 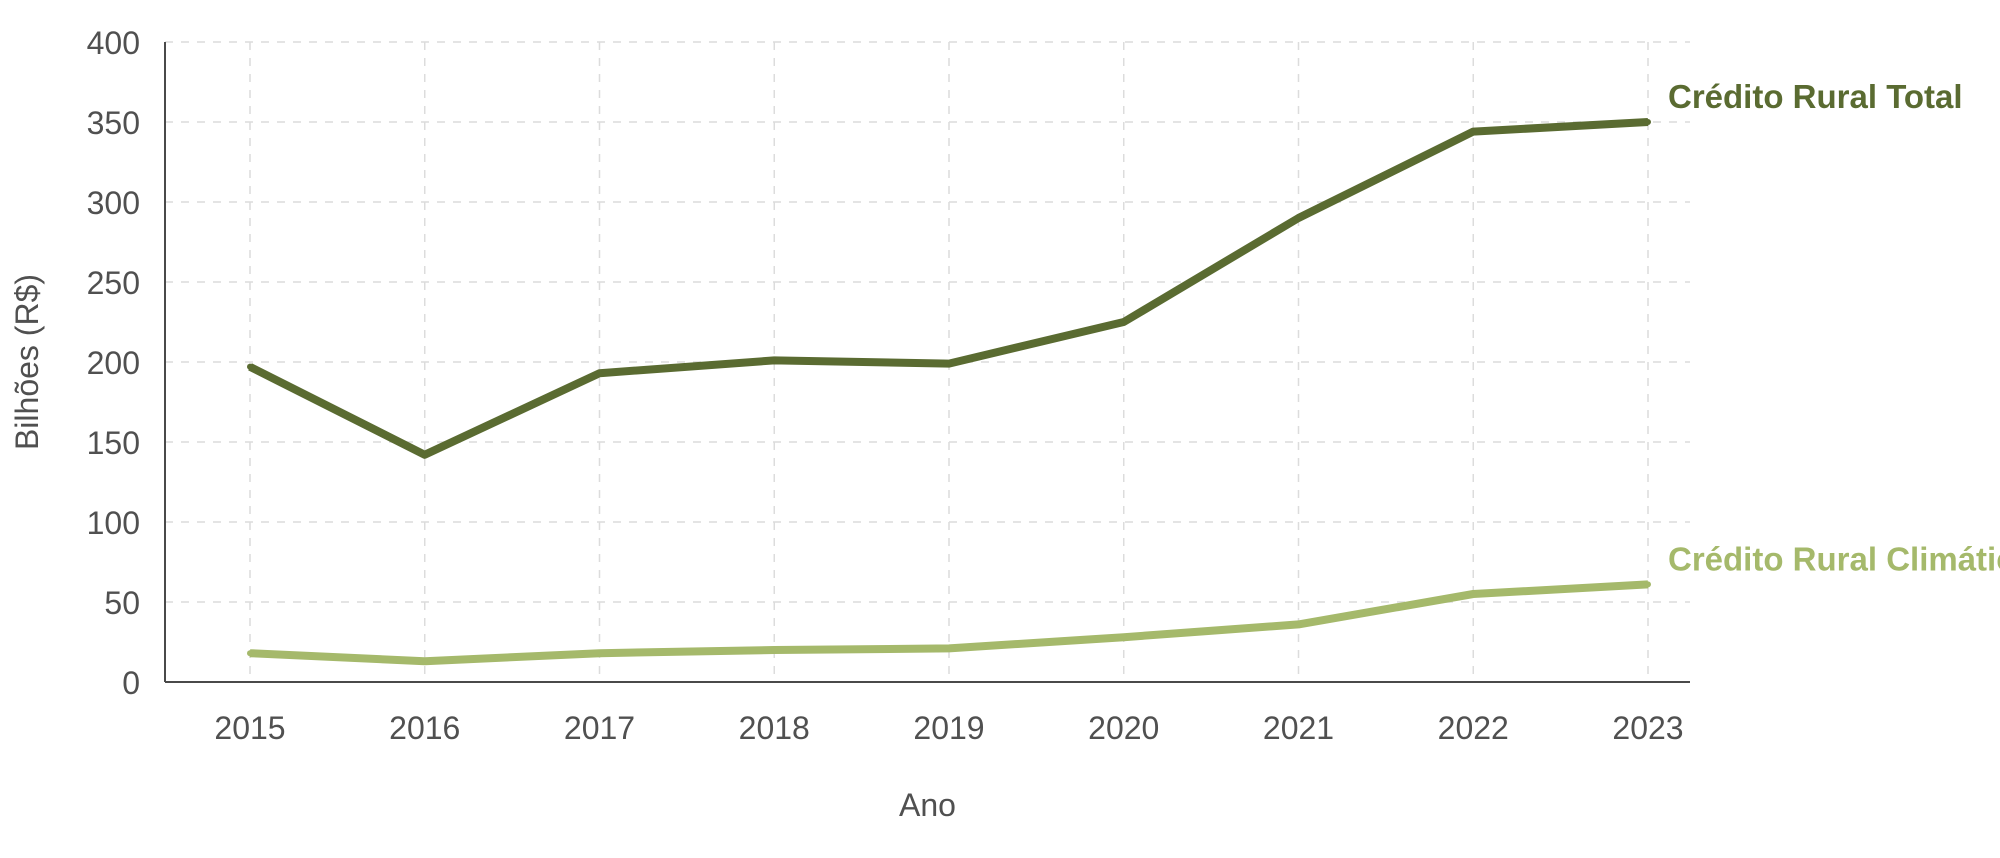 What do you see at coordinates (113, 43) in the screenshot?
I see `y-tick-label: 400` at bounding box center [113, 43].